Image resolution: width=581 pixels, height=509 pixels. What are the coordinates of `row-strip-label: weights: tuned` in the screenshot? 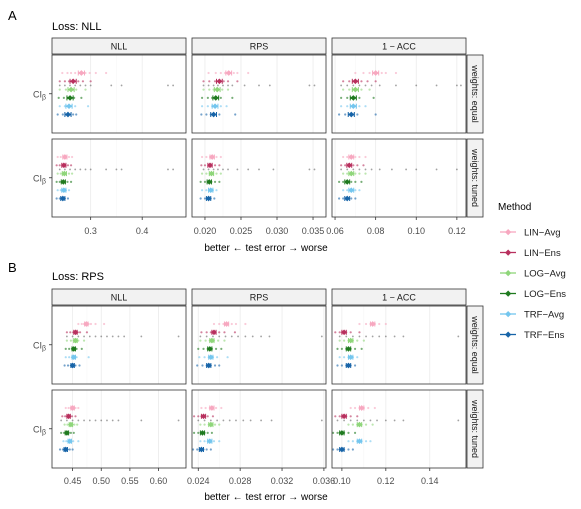 It's located at (475, 428).